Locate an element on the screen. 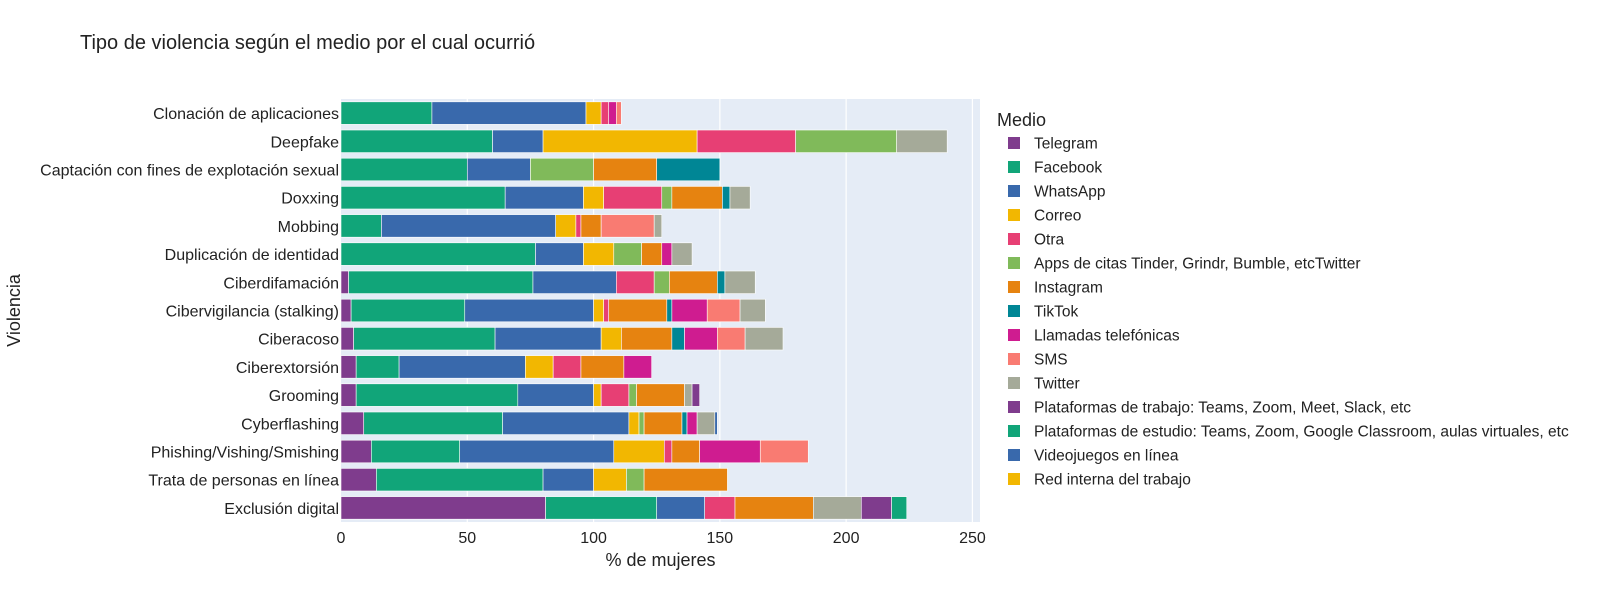  legend-entry: SMS is located at coordinates (1051, 360).